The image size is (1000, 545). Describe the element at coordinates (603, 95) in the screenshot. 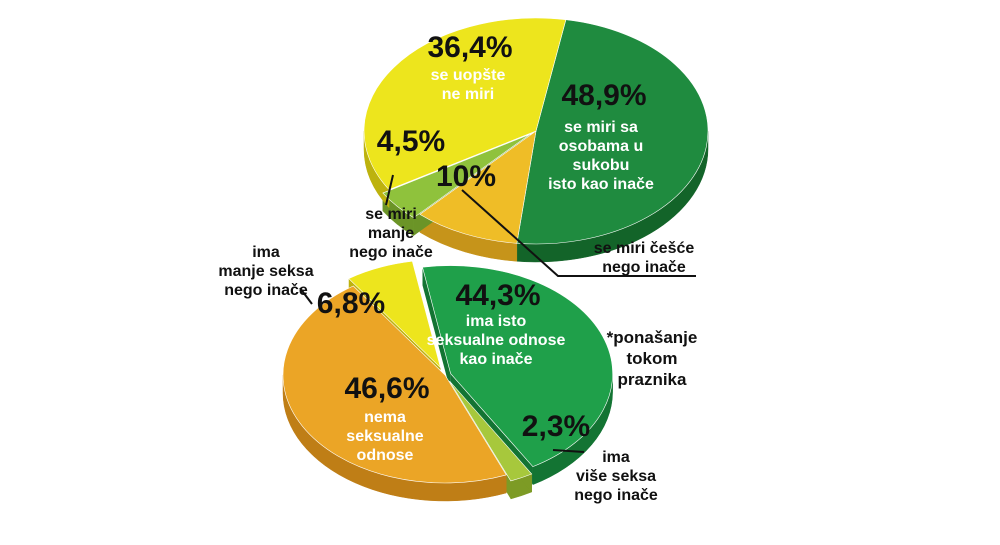

I see `top-pie-label-0: 48,9%` at that location.